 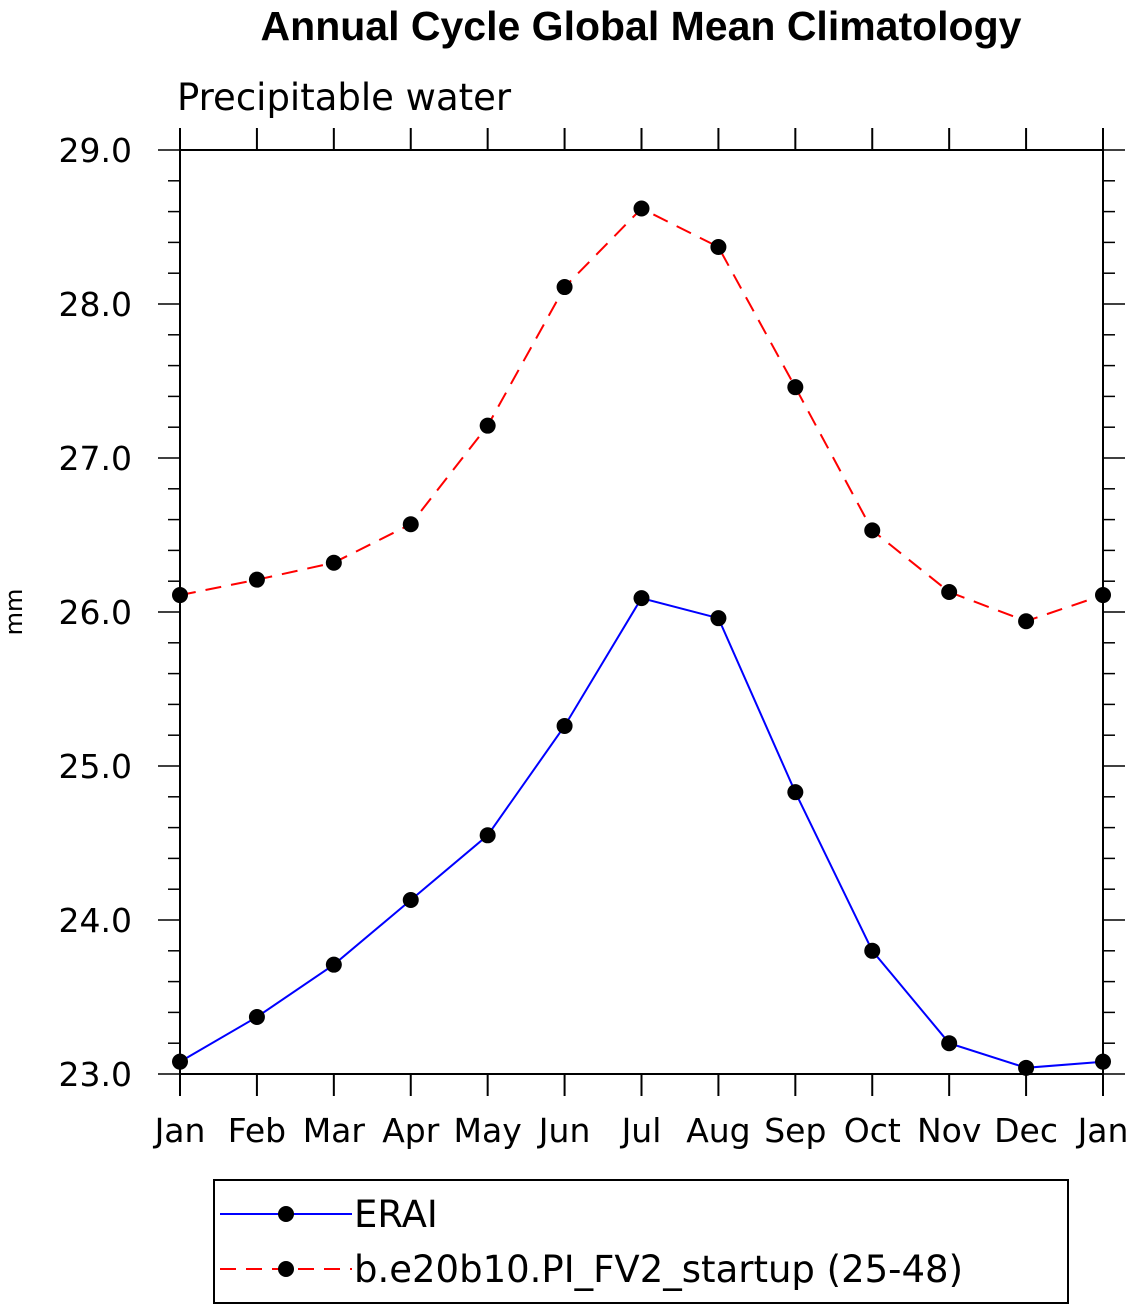 What do you see at coordinates (344, 97) in the screenshot?
I see `chart-subtitle: Precipitable water` at bounding box center [344, 97].